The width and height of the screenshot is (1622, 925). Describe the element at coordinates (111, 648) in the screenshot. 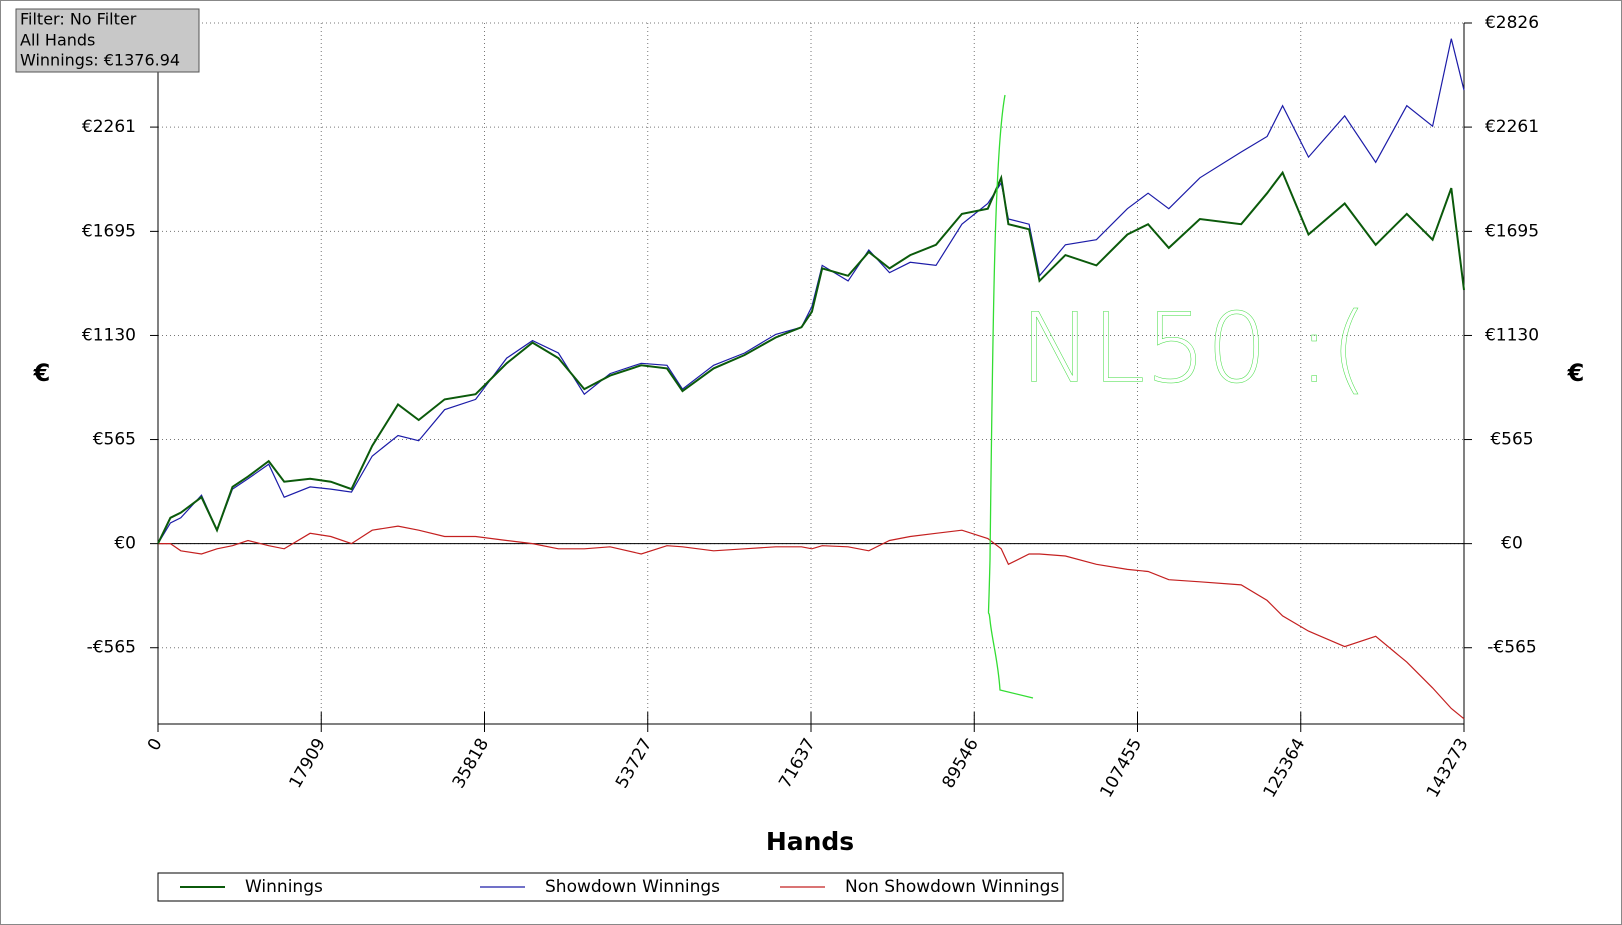

I see `y-tick-label: -€565` at that location.